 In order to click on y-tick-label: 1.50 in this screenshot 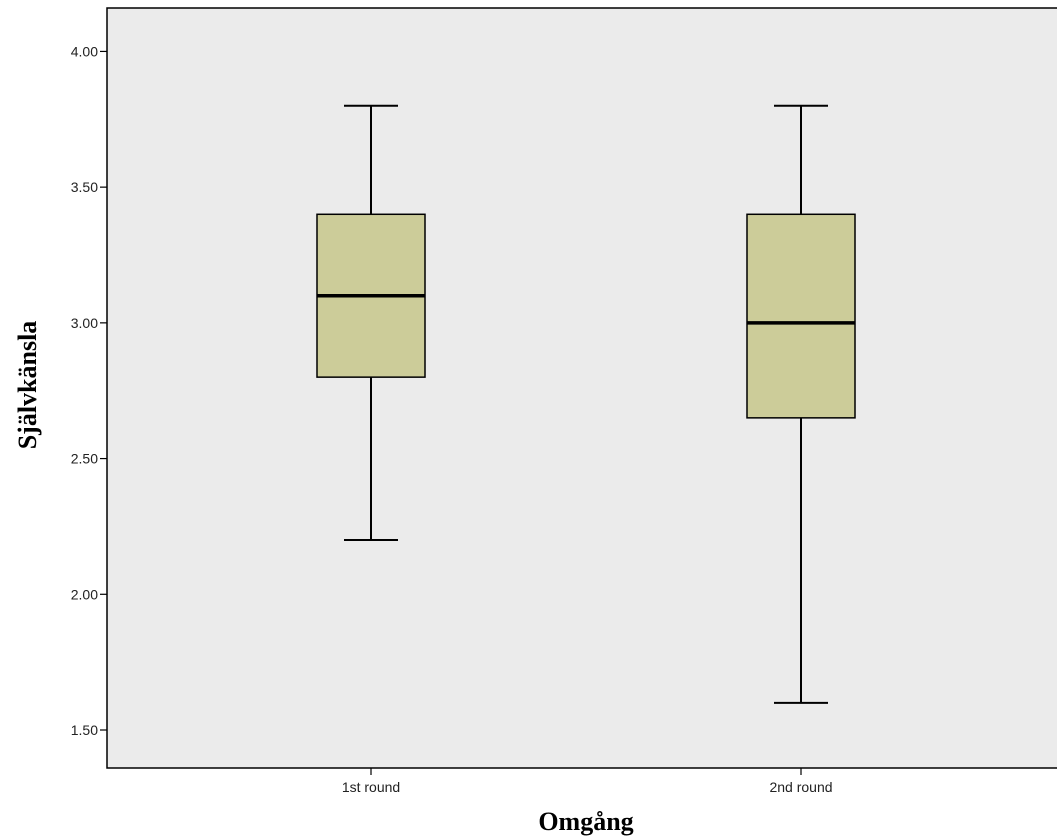, I will do `click(84, 730)`.